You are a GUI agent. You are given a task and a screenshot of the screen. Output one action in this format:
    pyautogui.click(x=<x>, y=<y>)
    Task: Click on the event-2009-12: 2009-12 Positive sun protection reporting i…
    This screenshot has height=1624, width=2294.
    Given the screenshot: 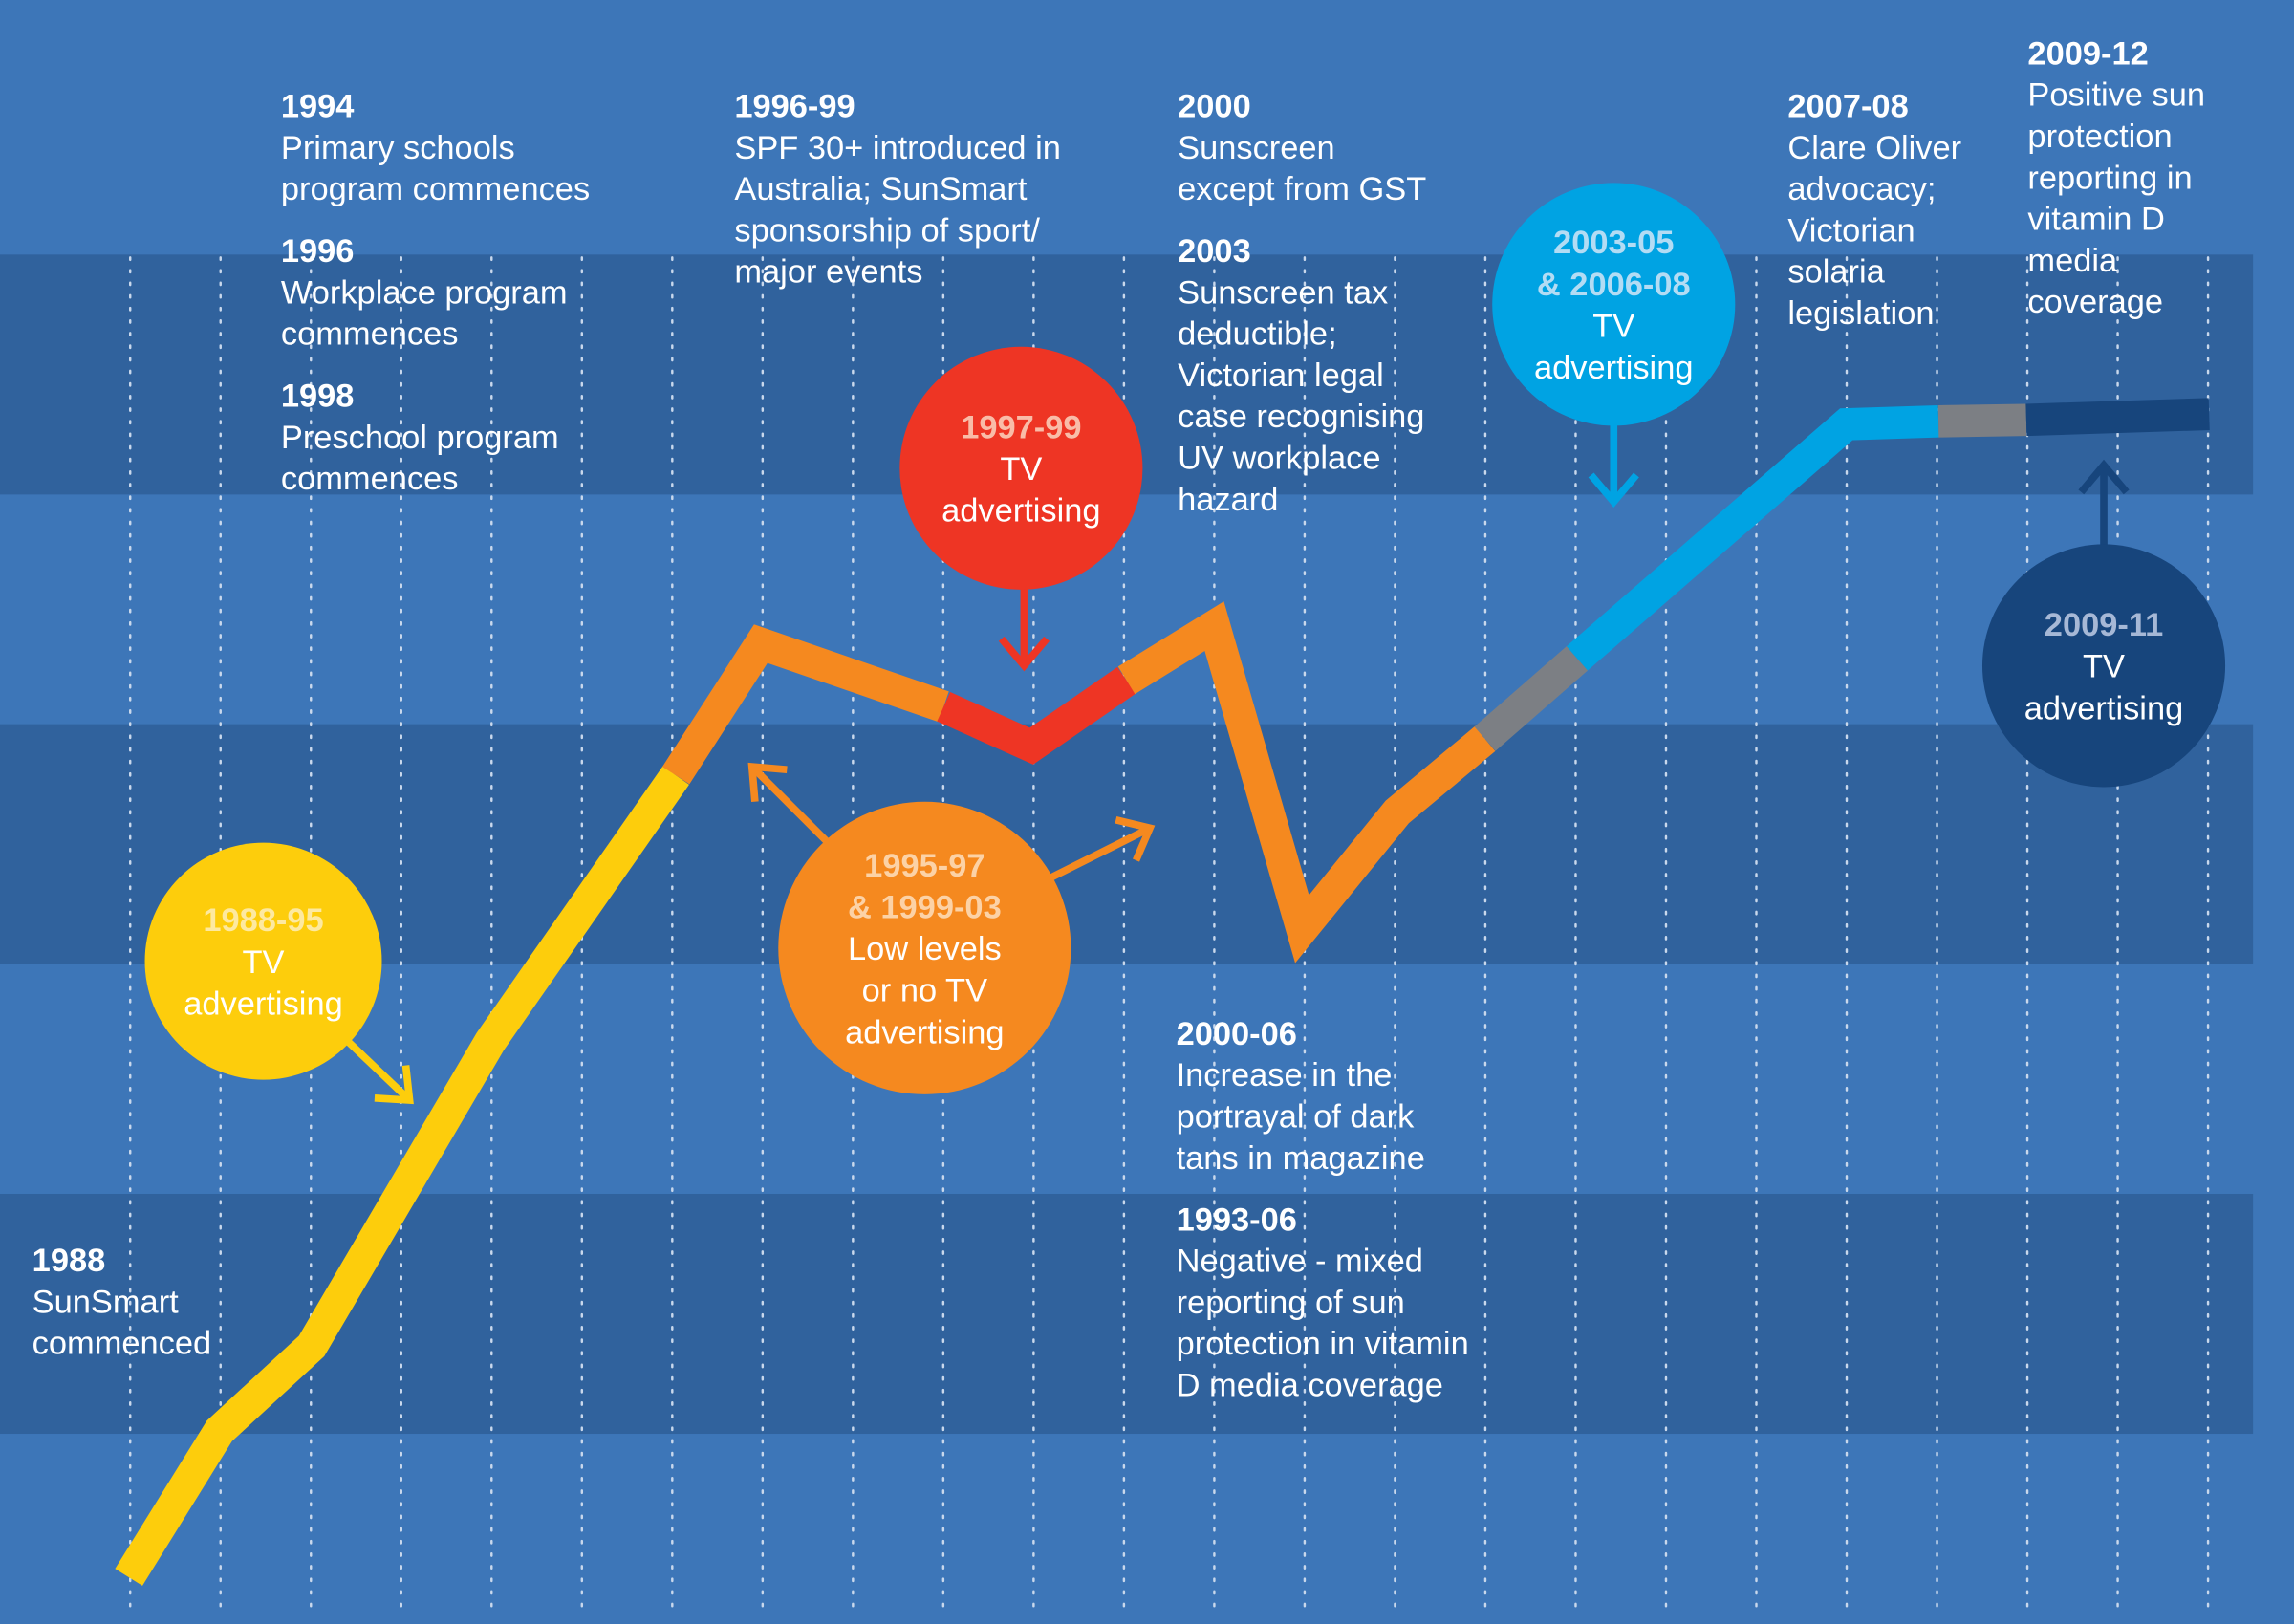 What is the action you would take?
    pyautogui.click(x=2116, y=178)
    